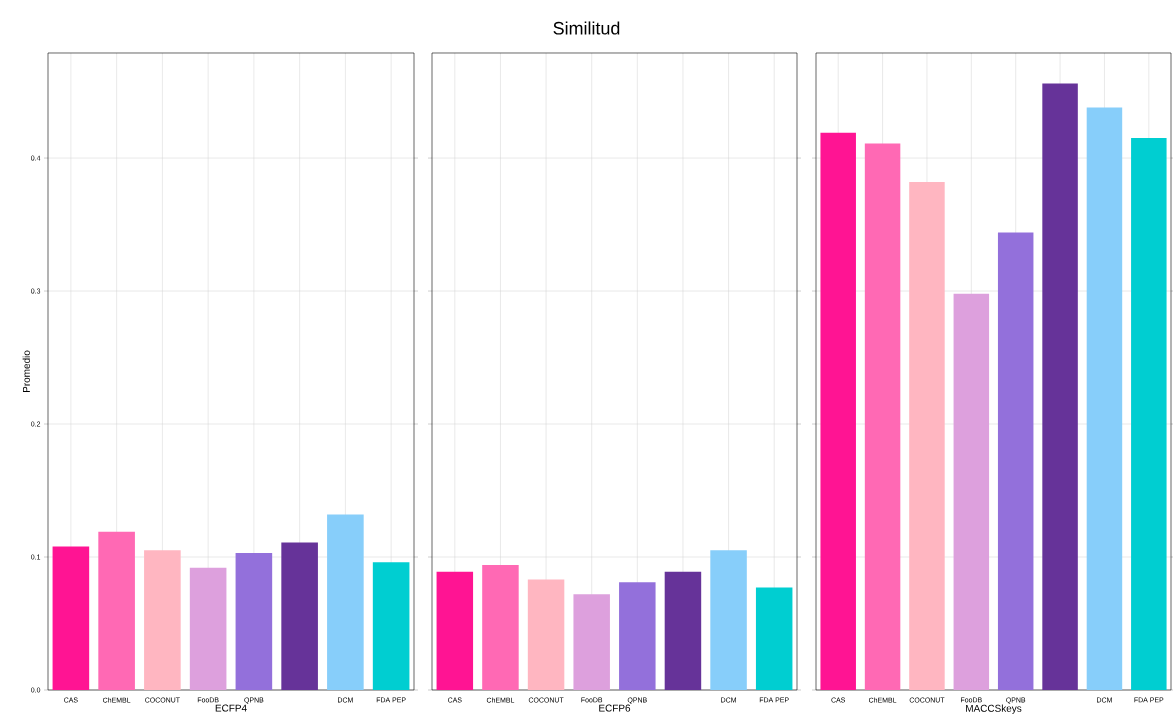 The width and height of the screenshot is (1173, 722). What do you see at coordinates (615, 708) in the screenshot?
I see `x-axis-title: ECFP6` at bounding box center [615, 708].